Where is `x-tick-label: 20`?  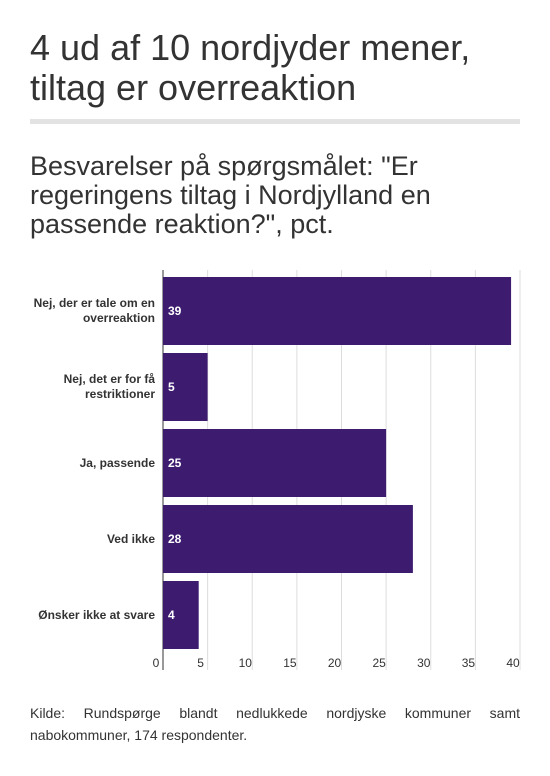 x-tick-label: 20 is located at coordinates (335, 663).